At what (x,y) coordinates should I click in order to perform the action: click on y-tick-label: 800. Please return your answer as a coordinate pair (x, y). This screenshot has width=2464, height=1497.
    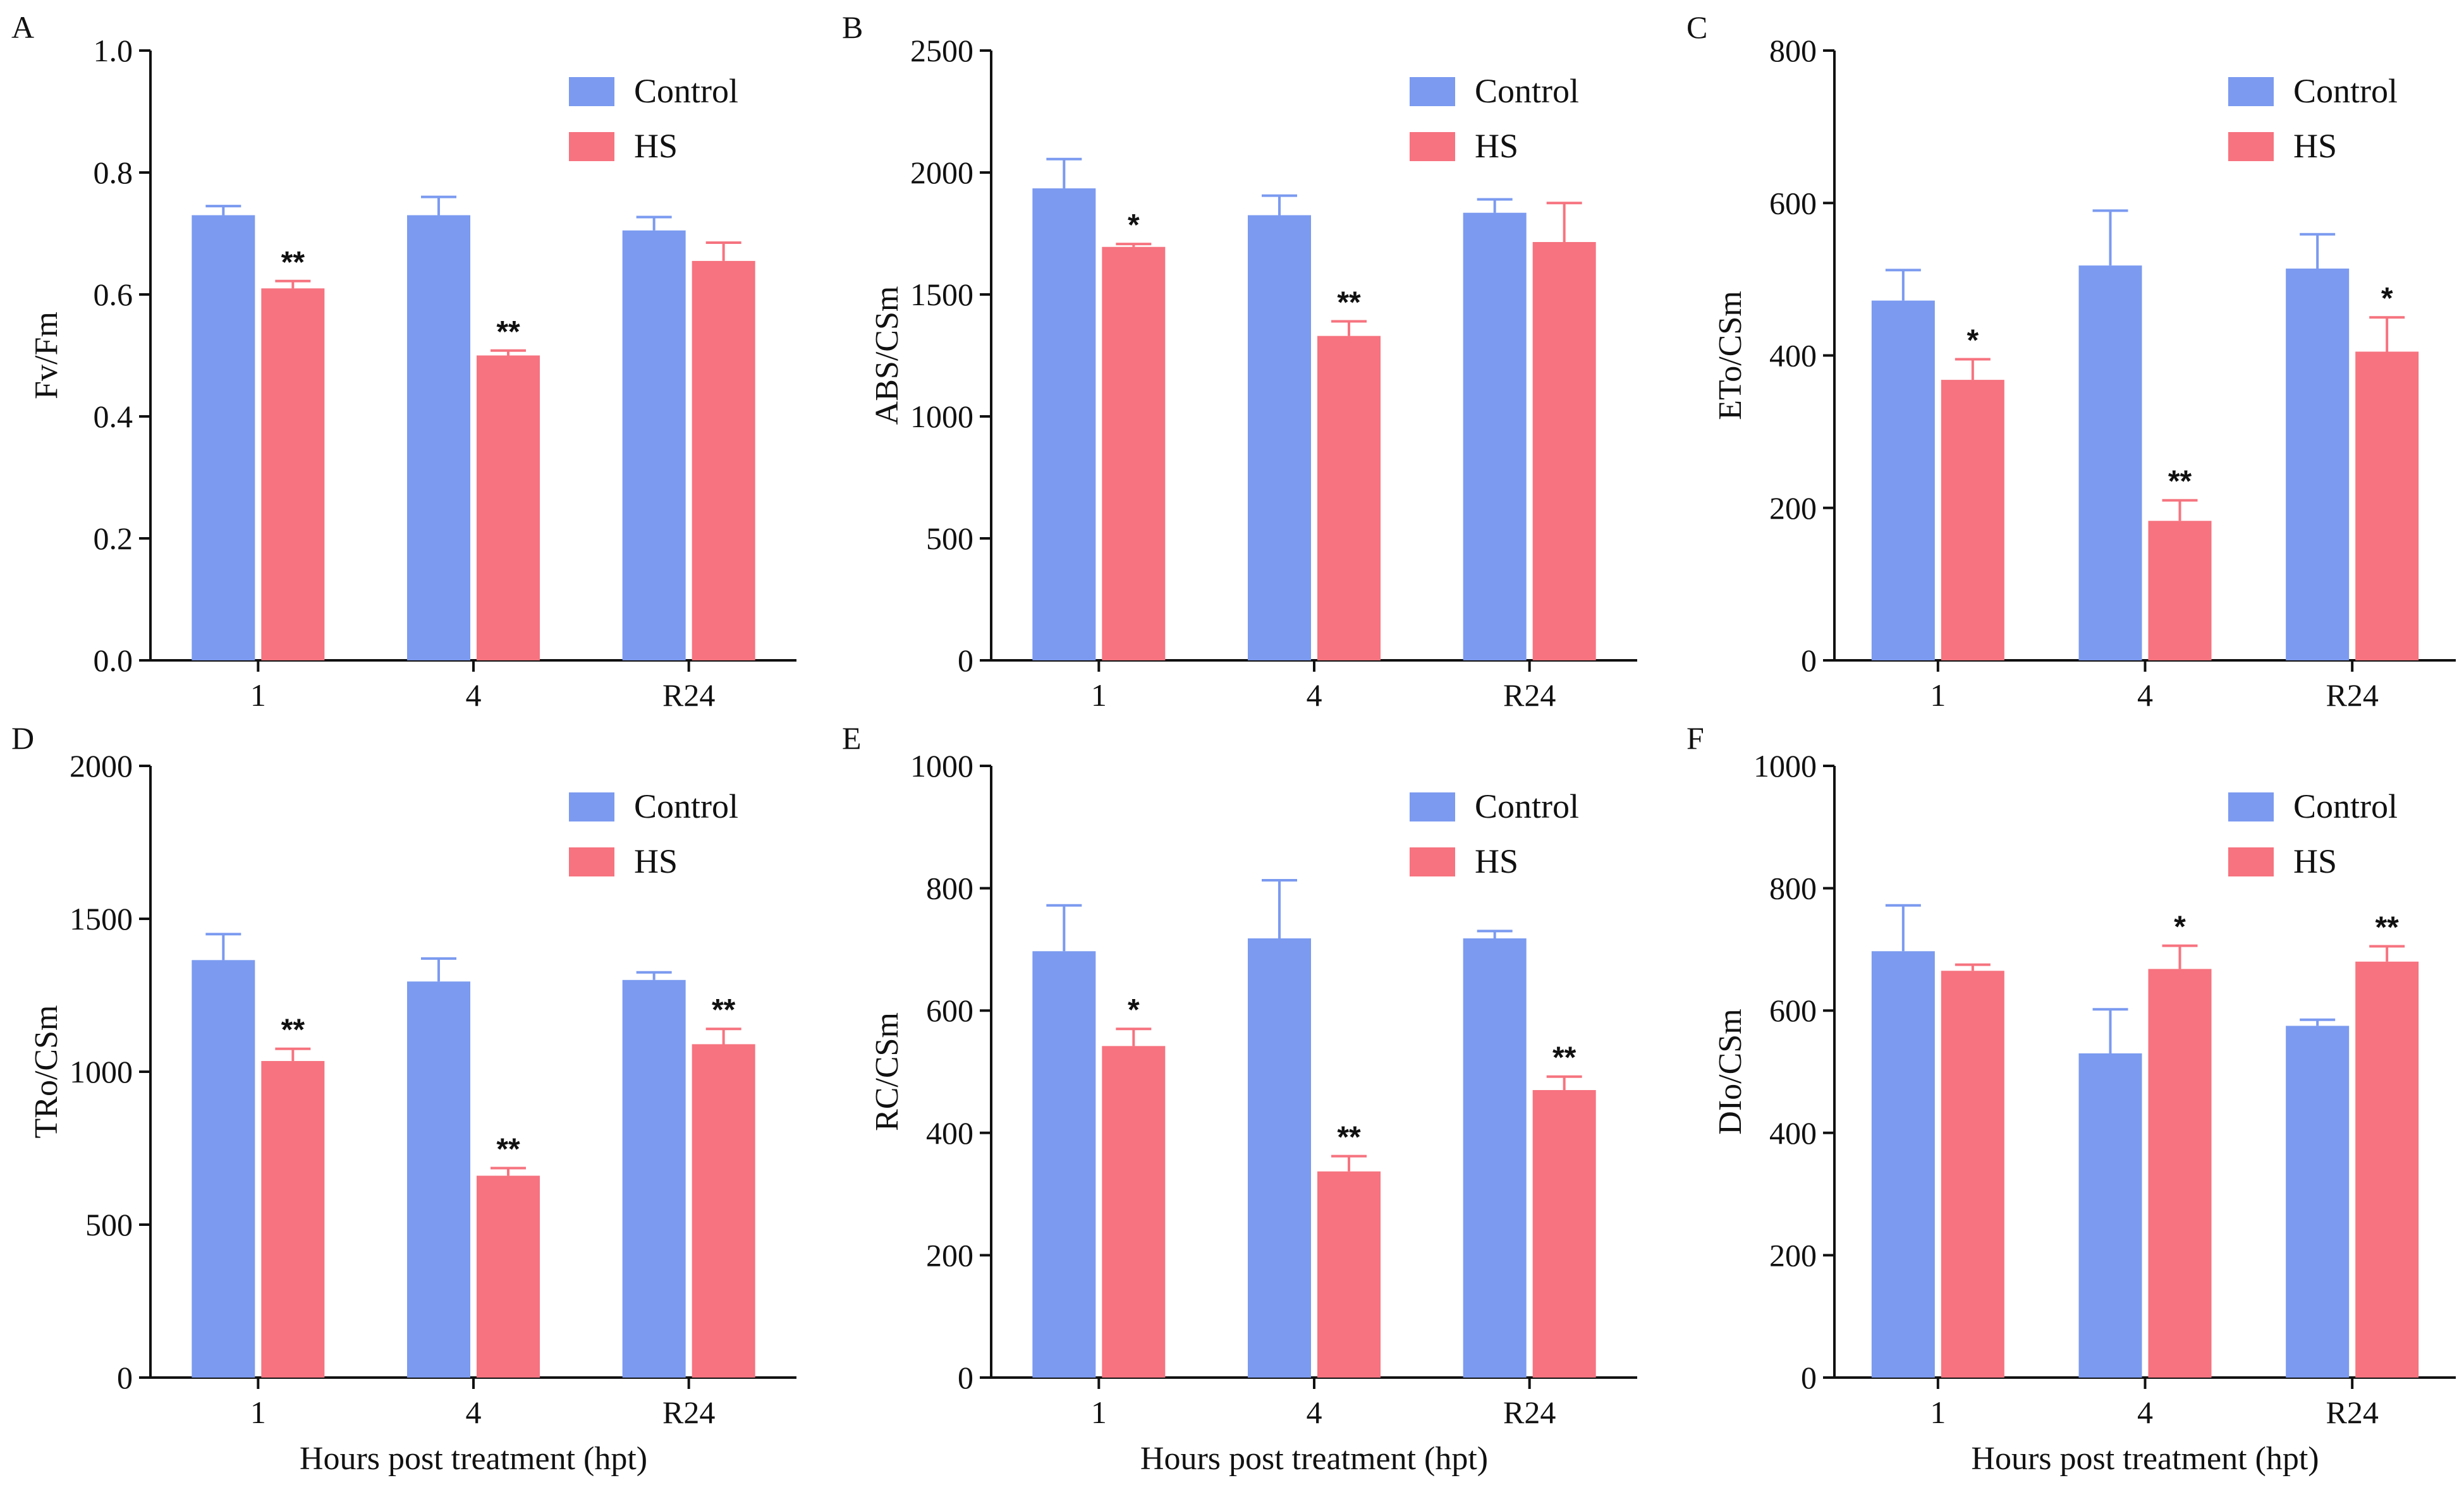
    Looking at the image, I should click on (1793, 50).